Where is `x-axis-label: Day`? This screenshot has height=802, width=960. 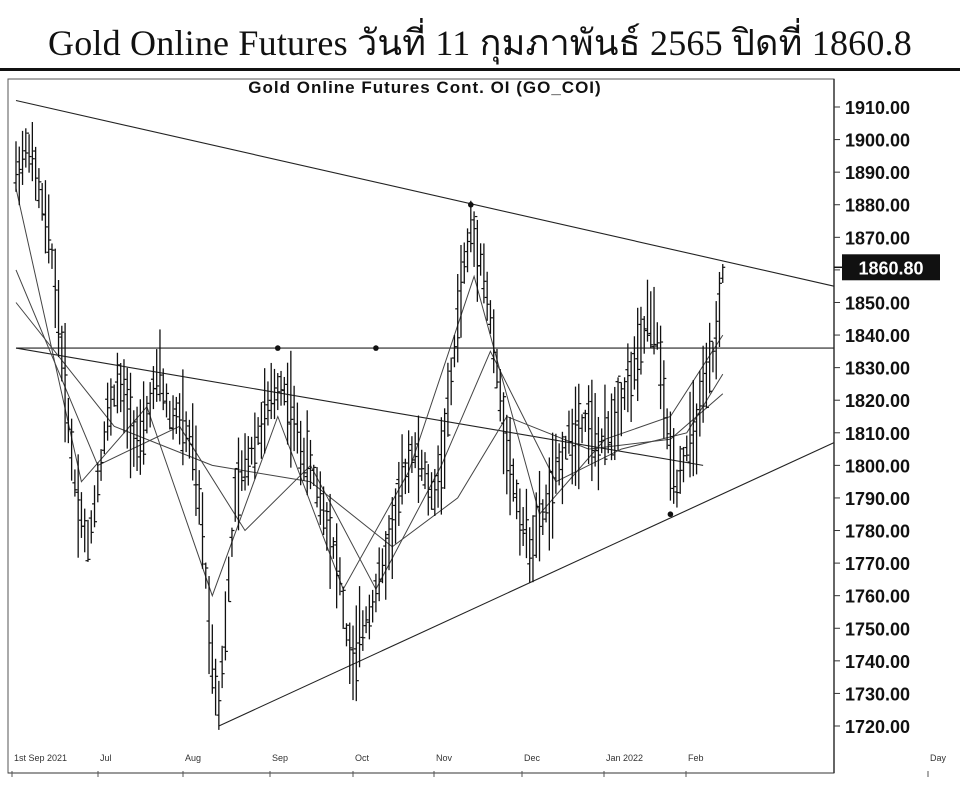 x-axis-label: Day is located at coordinates (938, 758).